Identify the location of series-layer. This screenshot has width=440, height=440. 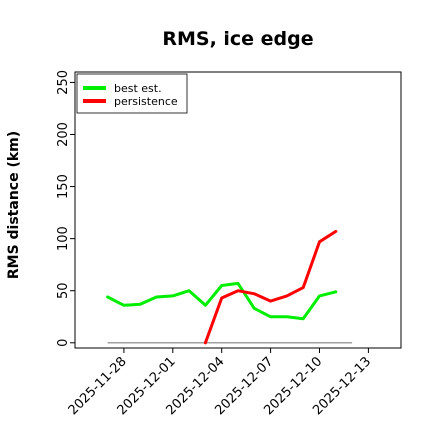
(222, 287).